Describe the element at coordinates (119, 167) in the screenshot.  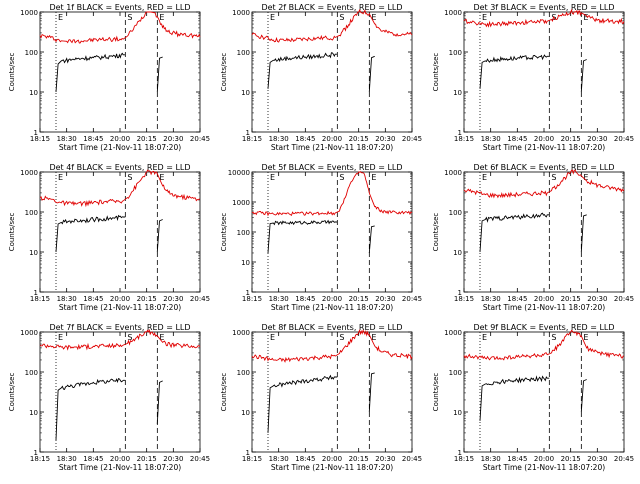
I see `chart-title: Det 4f BLACK = Events, RED = LLD` at that location.